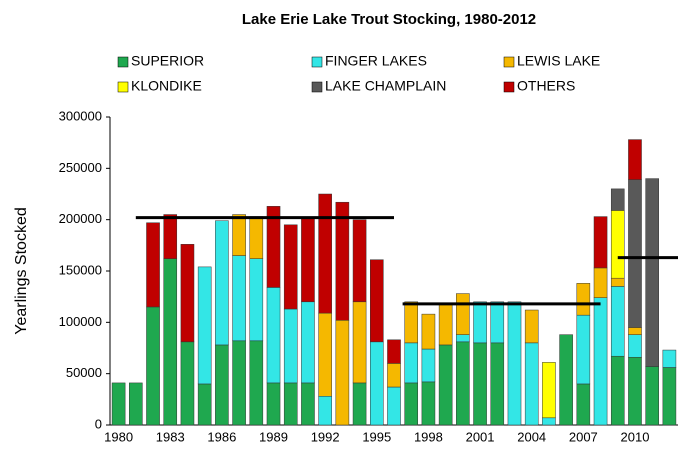 This screenshot has height=458, width=678. Describe the element at coordinates (80, 167) in the screenshot. I see `y-tick-label: 250000` at that location.